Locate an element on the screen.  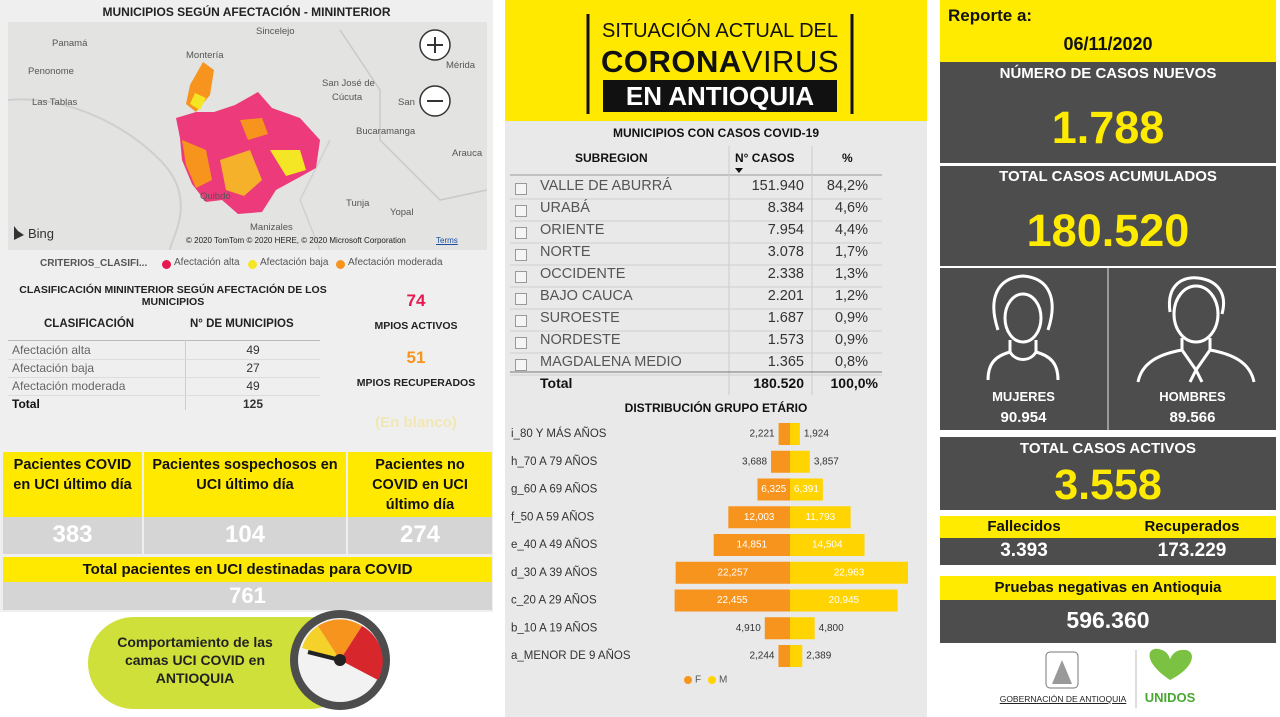
value-label: 22,455 is located at coordinates (732, 600).